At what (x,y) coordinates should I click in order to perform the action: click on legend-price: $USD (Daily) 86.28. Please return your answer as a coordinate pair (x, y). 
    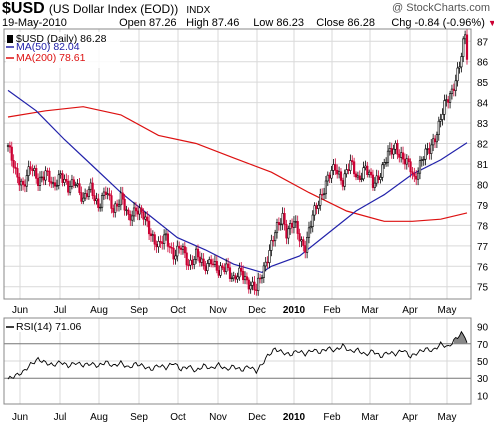
    Looking at the image, I should click on (61, 39).